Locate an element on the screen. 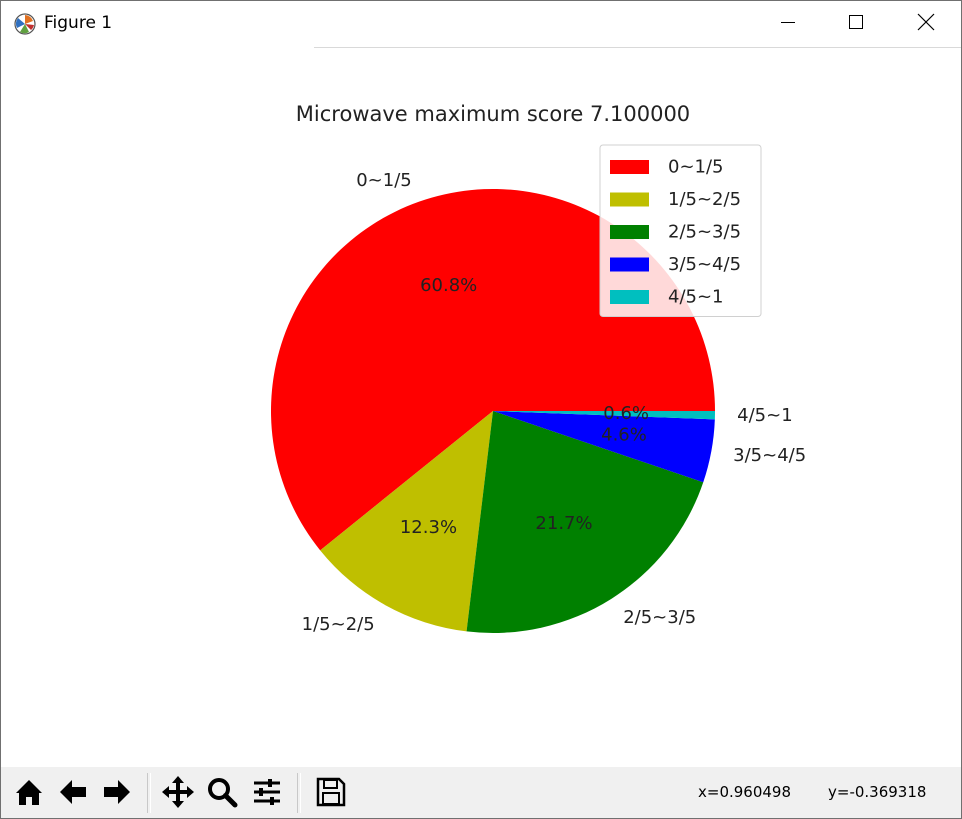  close-icon is located at coordinates (926, 24).